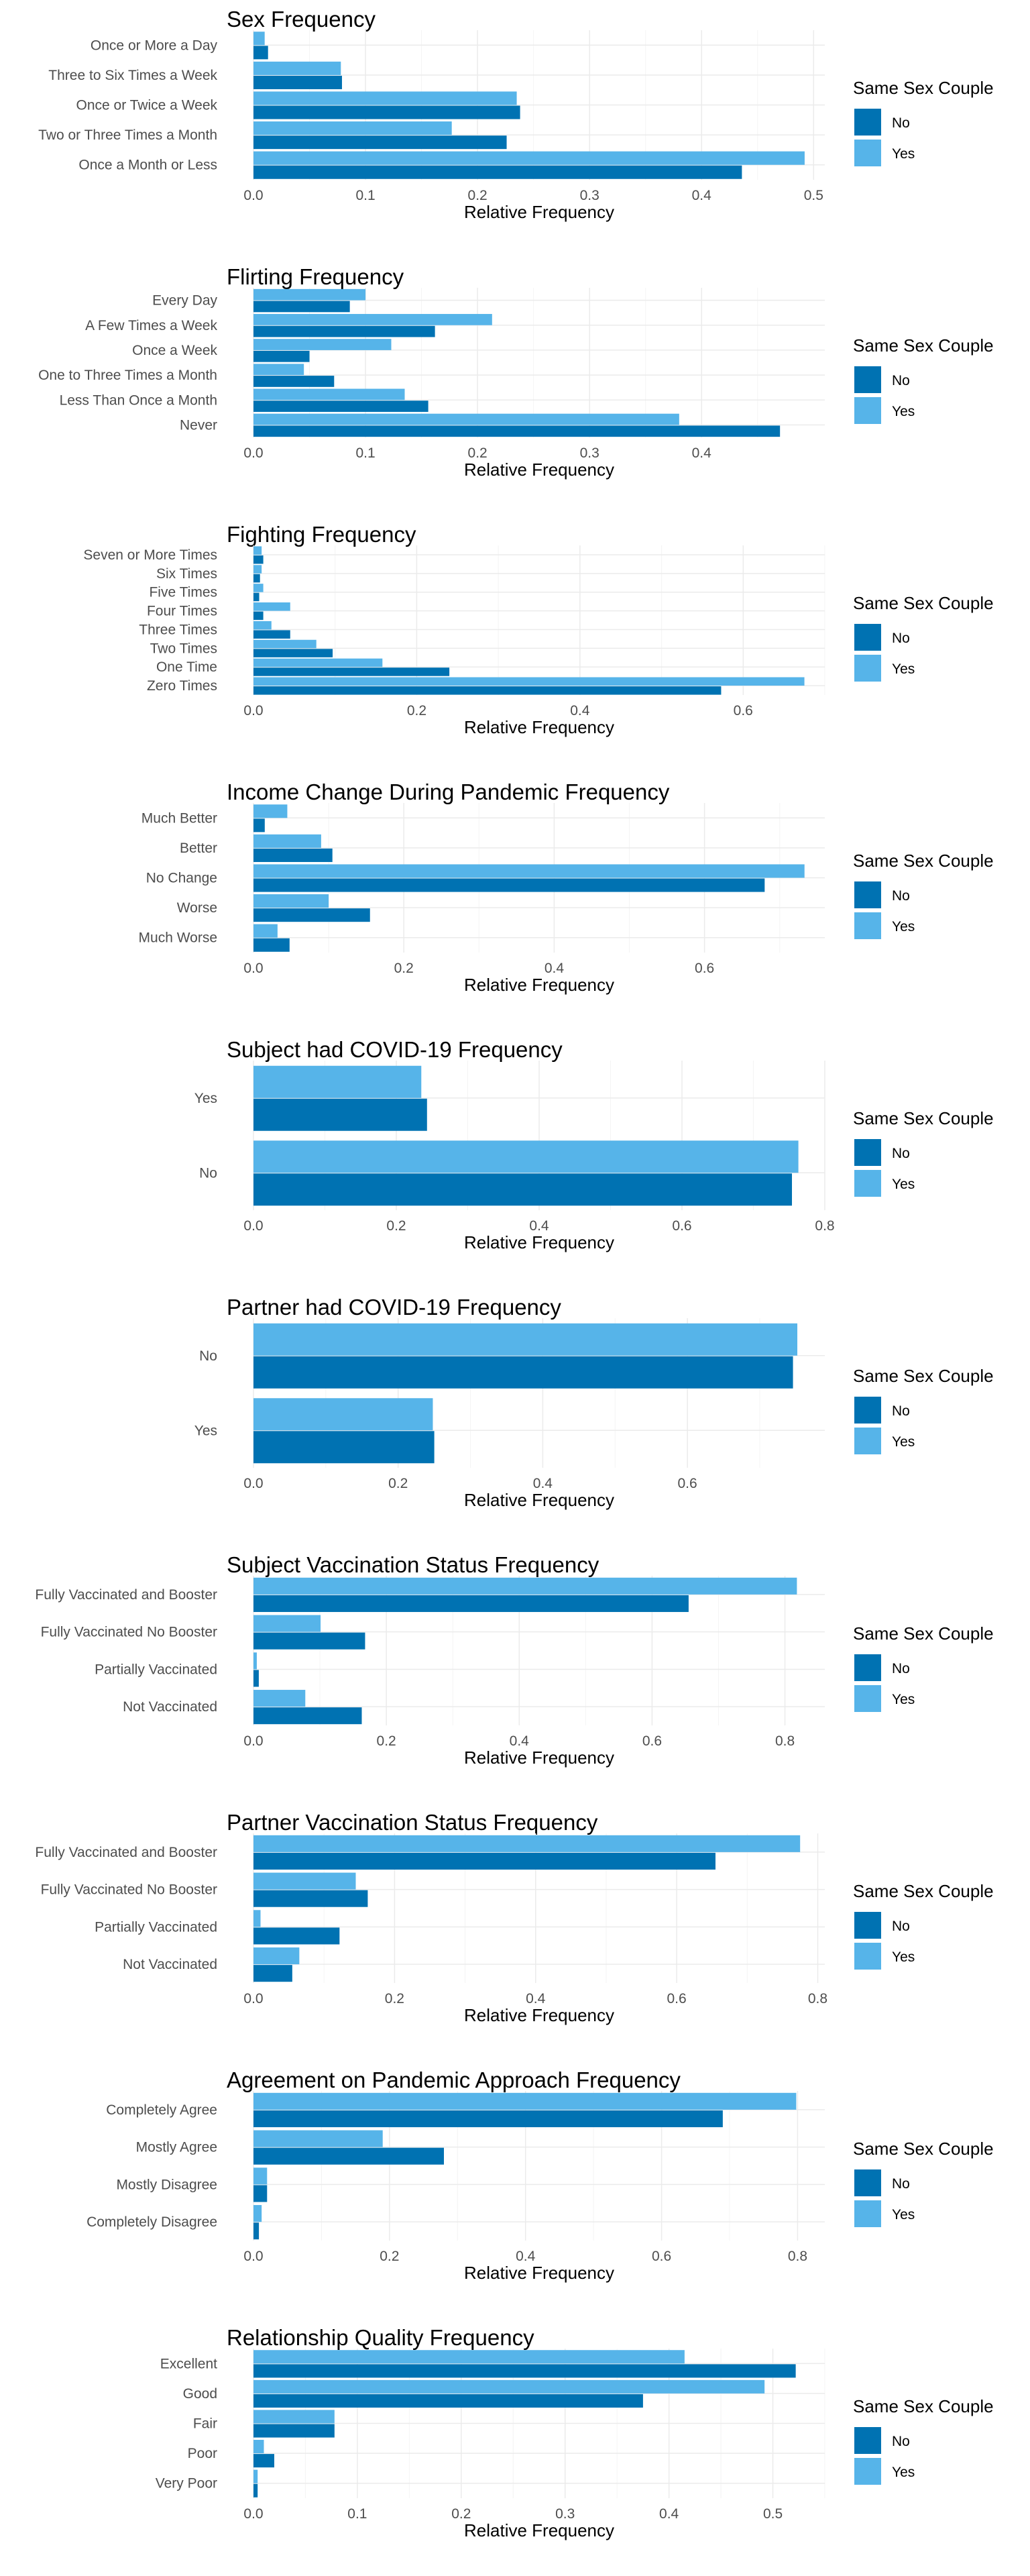 The width and height of the screenshot is (1030, 2576). What do you see at coordinates (147, 165) in the screenshot?
I see `category-label: Once a Month or Less` at bounding box center [147, 165].